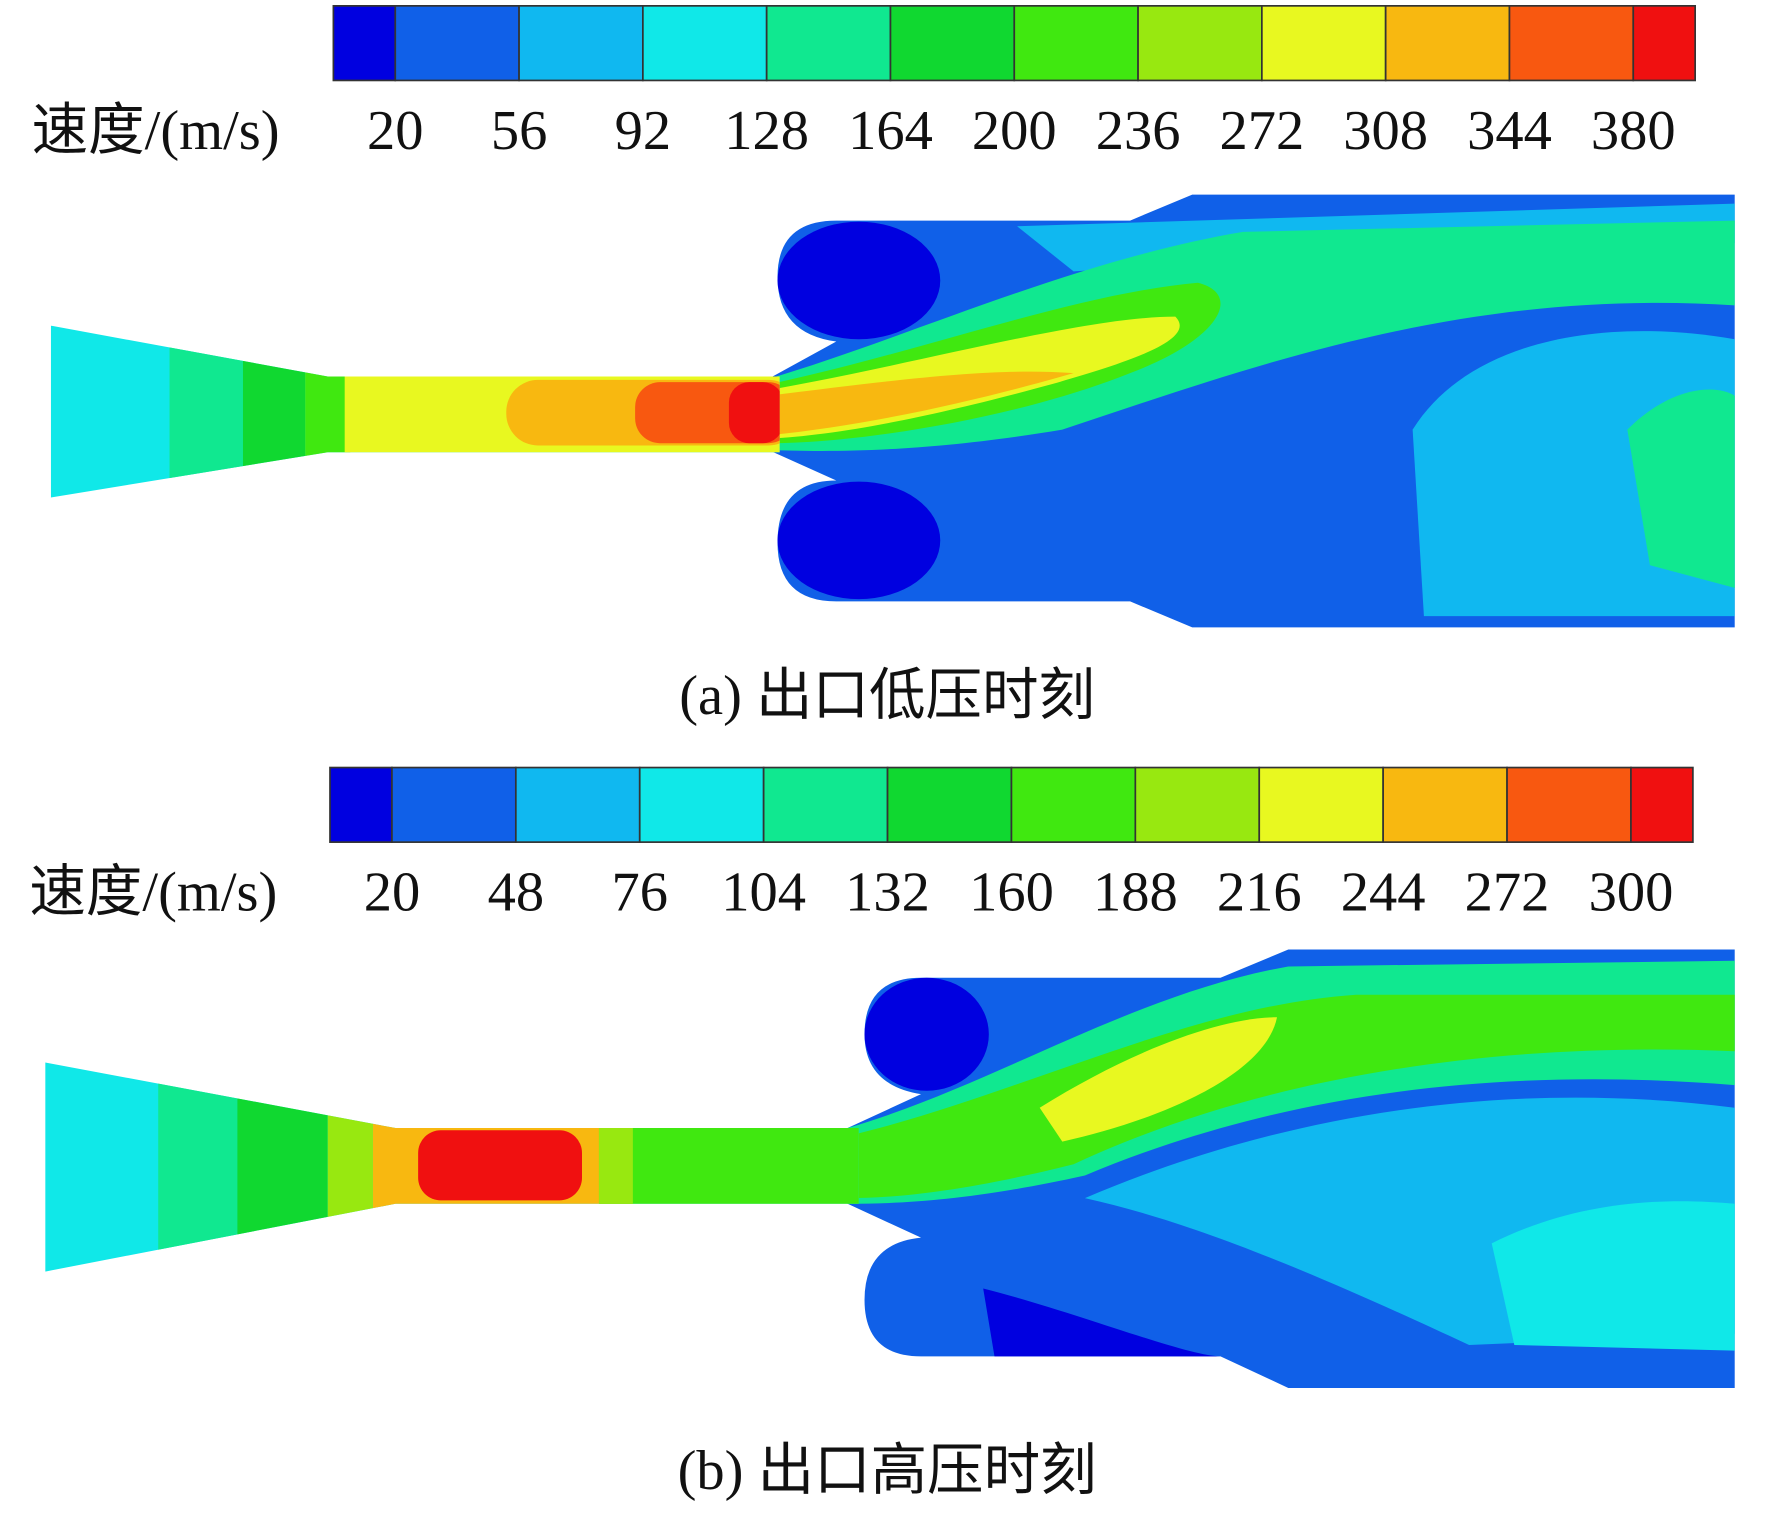  What do you see at coordinates (643, 131) in the screenshot?
I see `colorbar-tick-label: 92` at bounding box center [643, 131].